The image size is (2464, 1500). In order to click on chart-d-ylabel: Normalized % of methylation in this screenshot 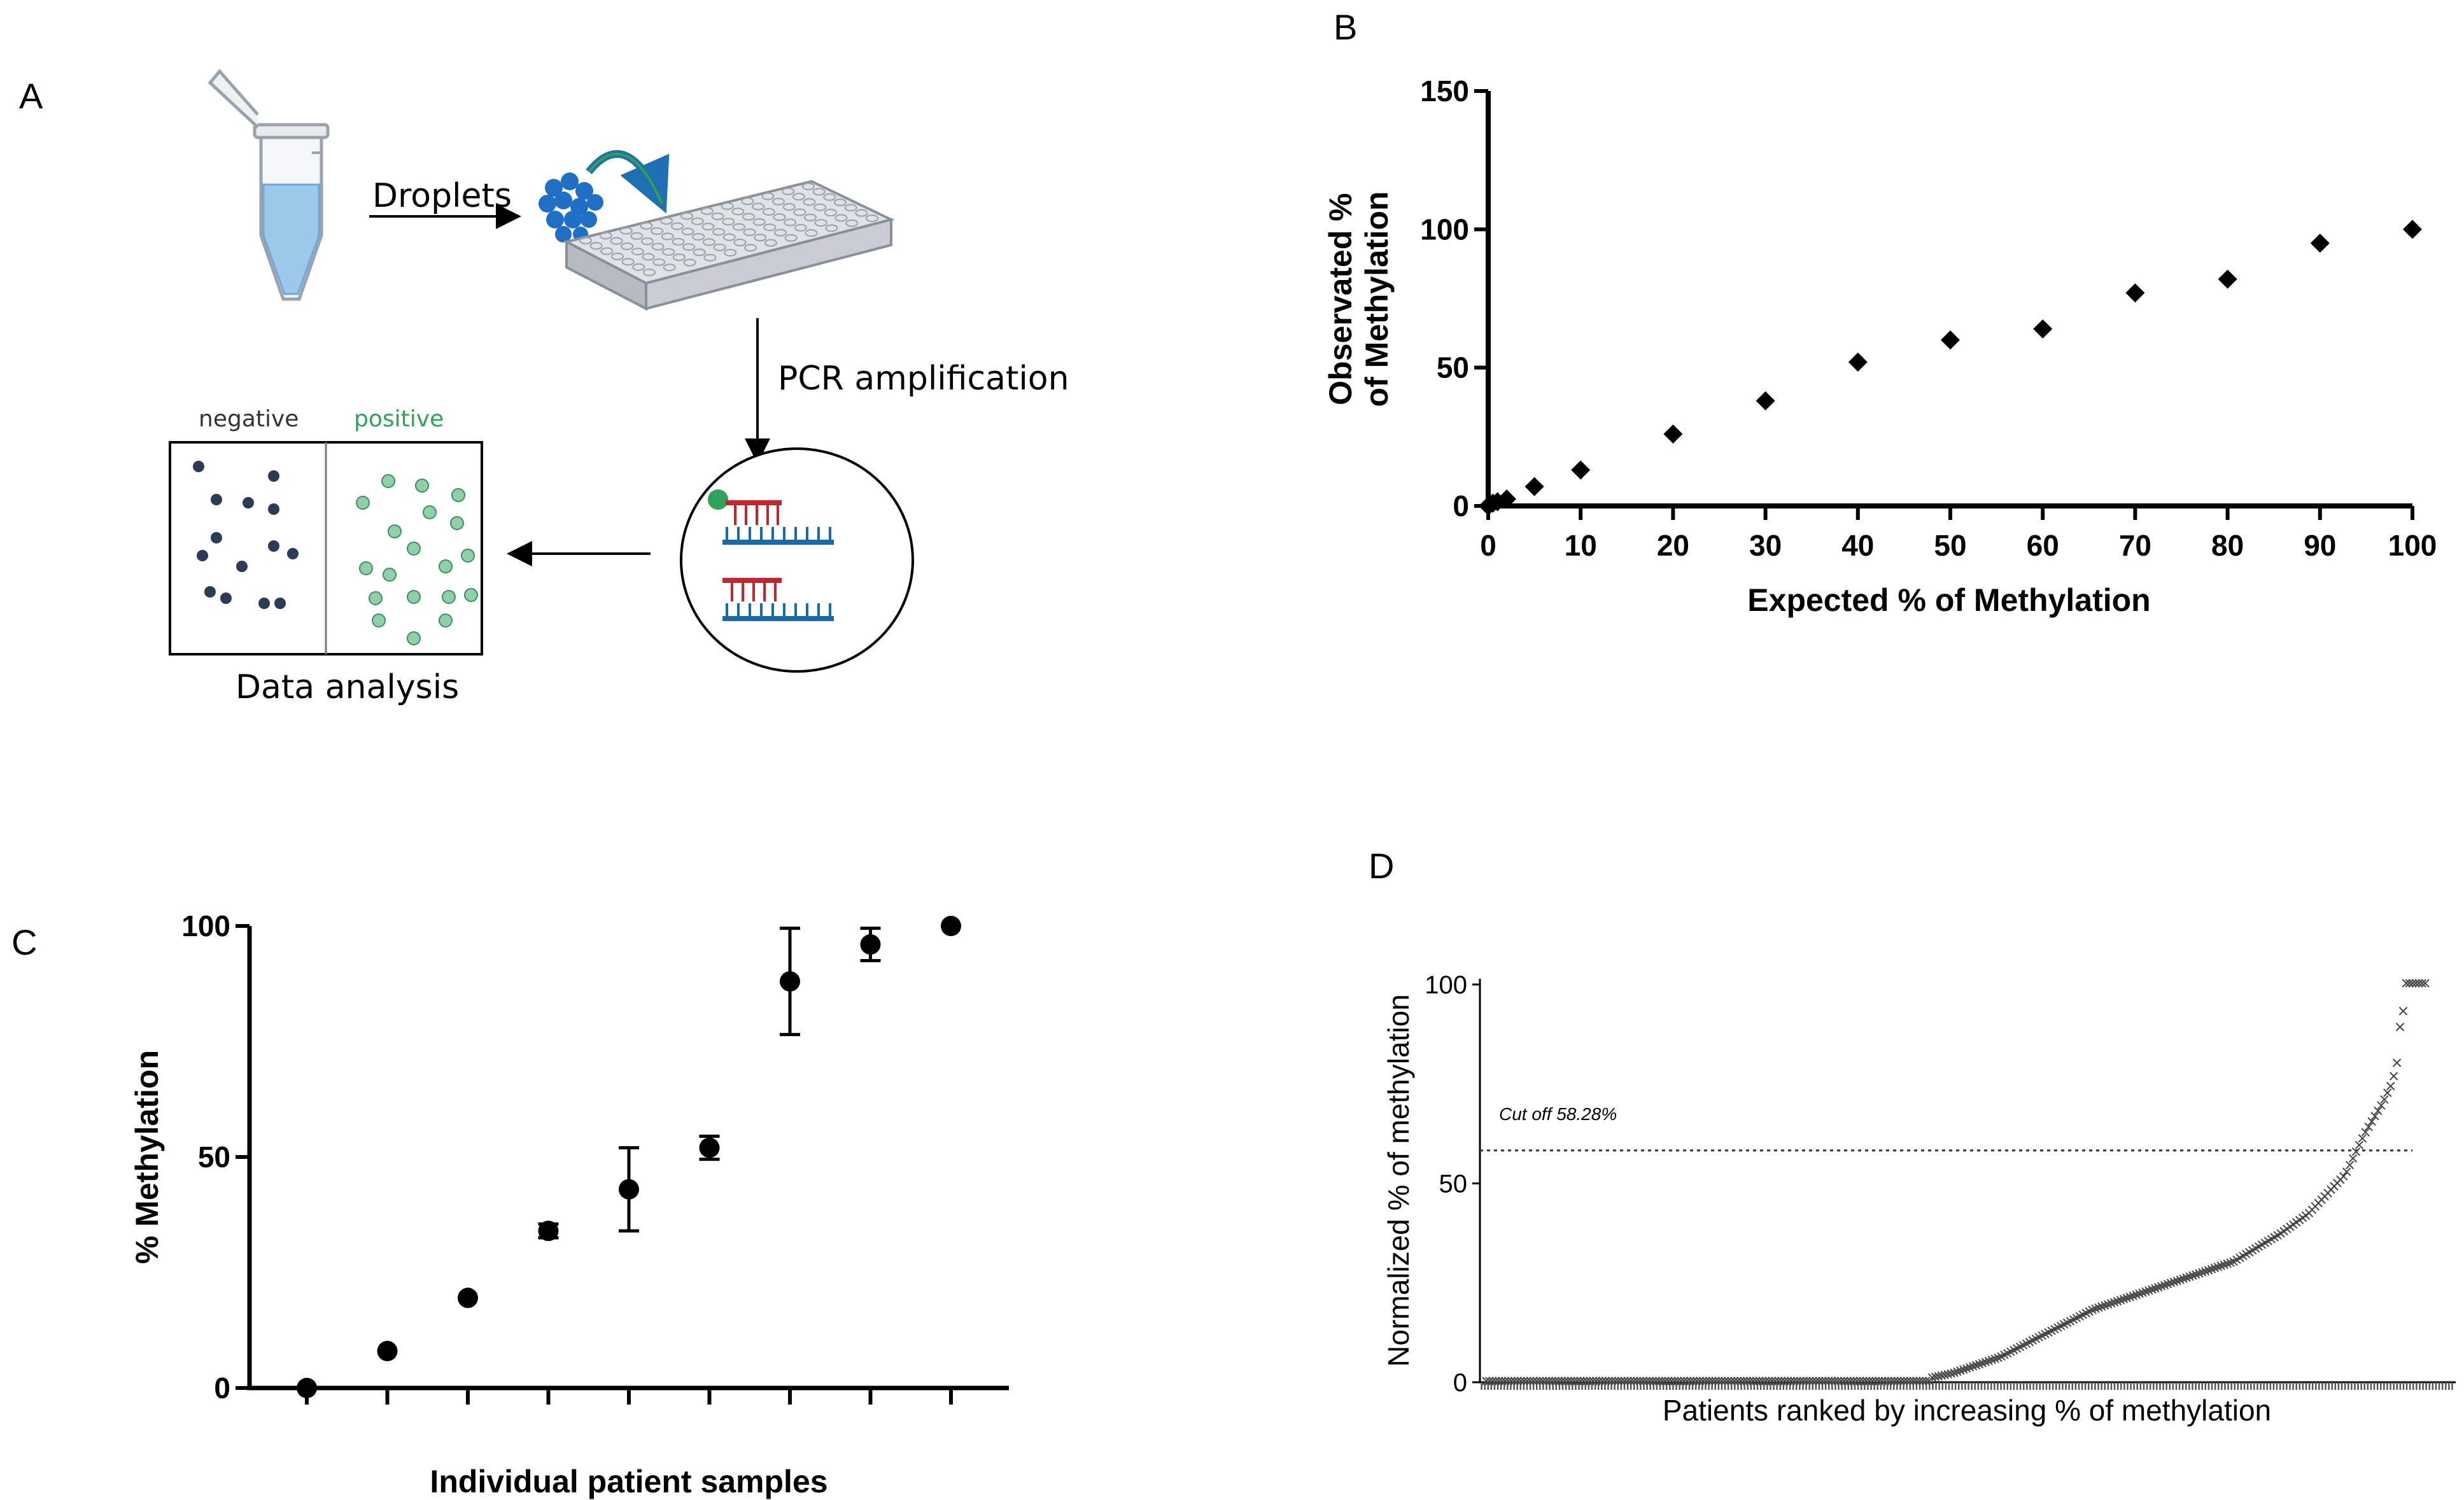, I will do `click(1398, 1180)`.